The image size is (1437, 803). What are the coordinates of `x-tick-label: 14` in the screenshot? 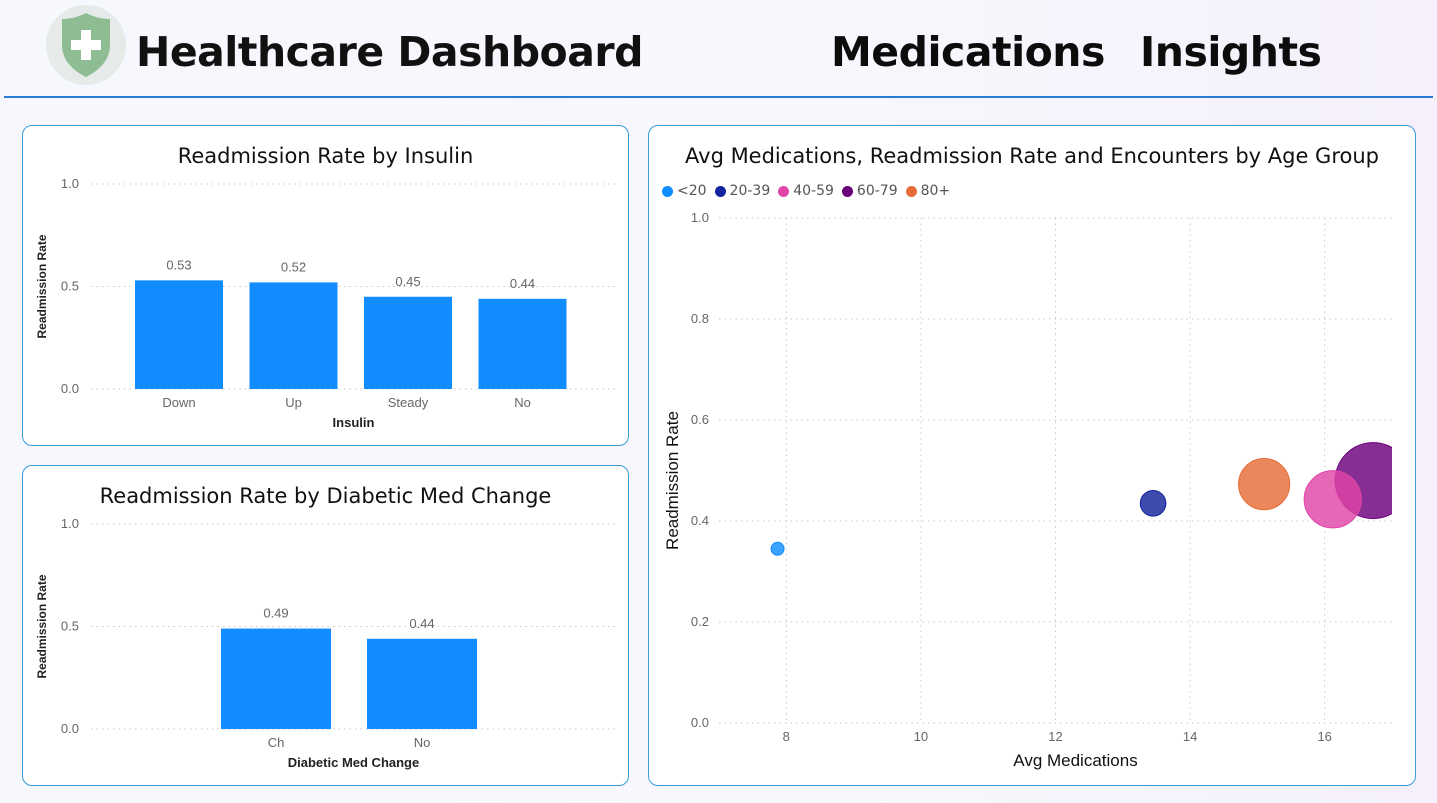 It's located at (1190, 736).